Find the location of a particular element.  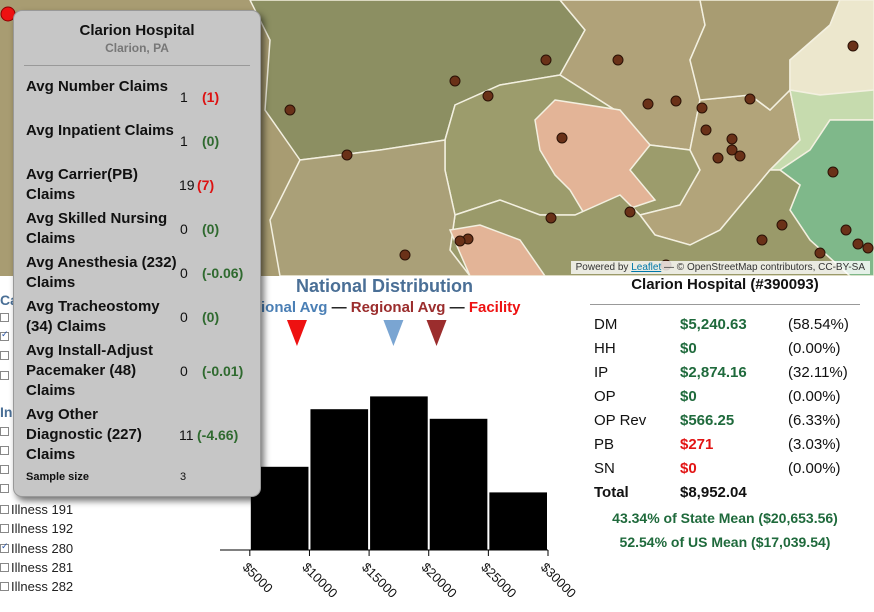

leaflet-link: Leaflet is located at coordinates (646, 267).